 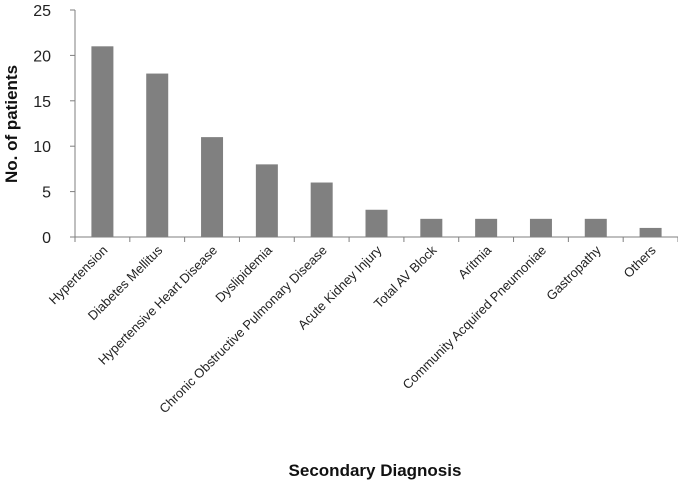 What do you see at coordinates (42, 147) in the screenshot?
I see `y-tick-label: 10` at bounding box center [42, 147].